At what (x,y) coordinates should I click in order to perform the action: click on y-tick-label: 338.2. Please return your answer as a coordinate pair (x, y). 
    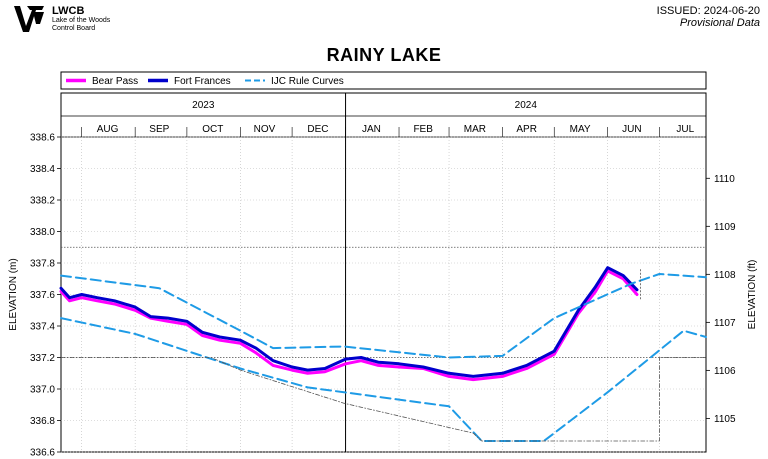
    Looking at the image, I should click on (42, 201).